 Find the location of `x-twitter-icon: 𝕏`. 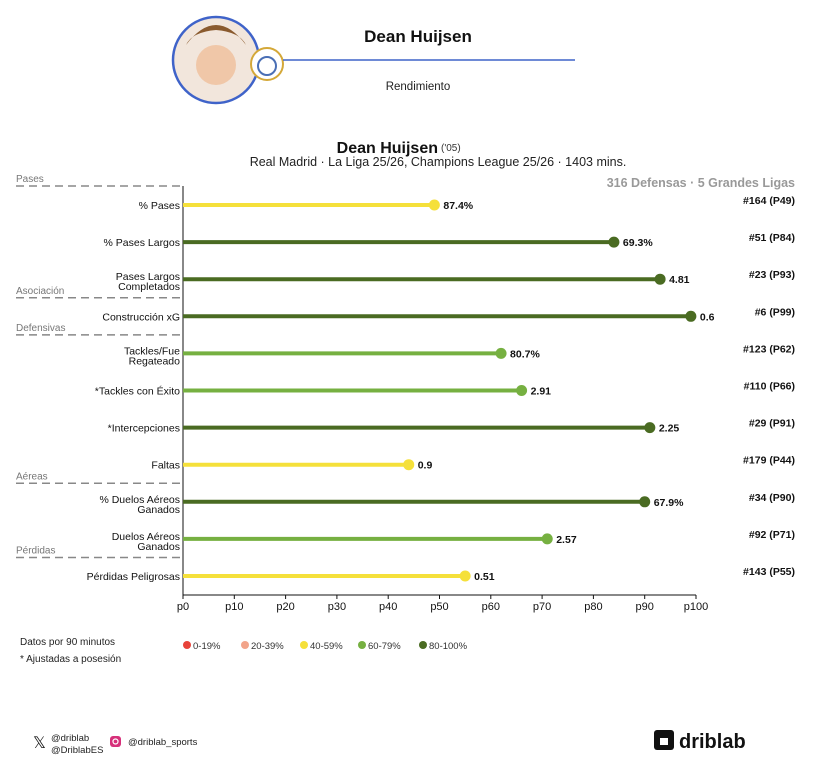

x-twitter-icon: 𝕏 is located at coordinates (39, 743).